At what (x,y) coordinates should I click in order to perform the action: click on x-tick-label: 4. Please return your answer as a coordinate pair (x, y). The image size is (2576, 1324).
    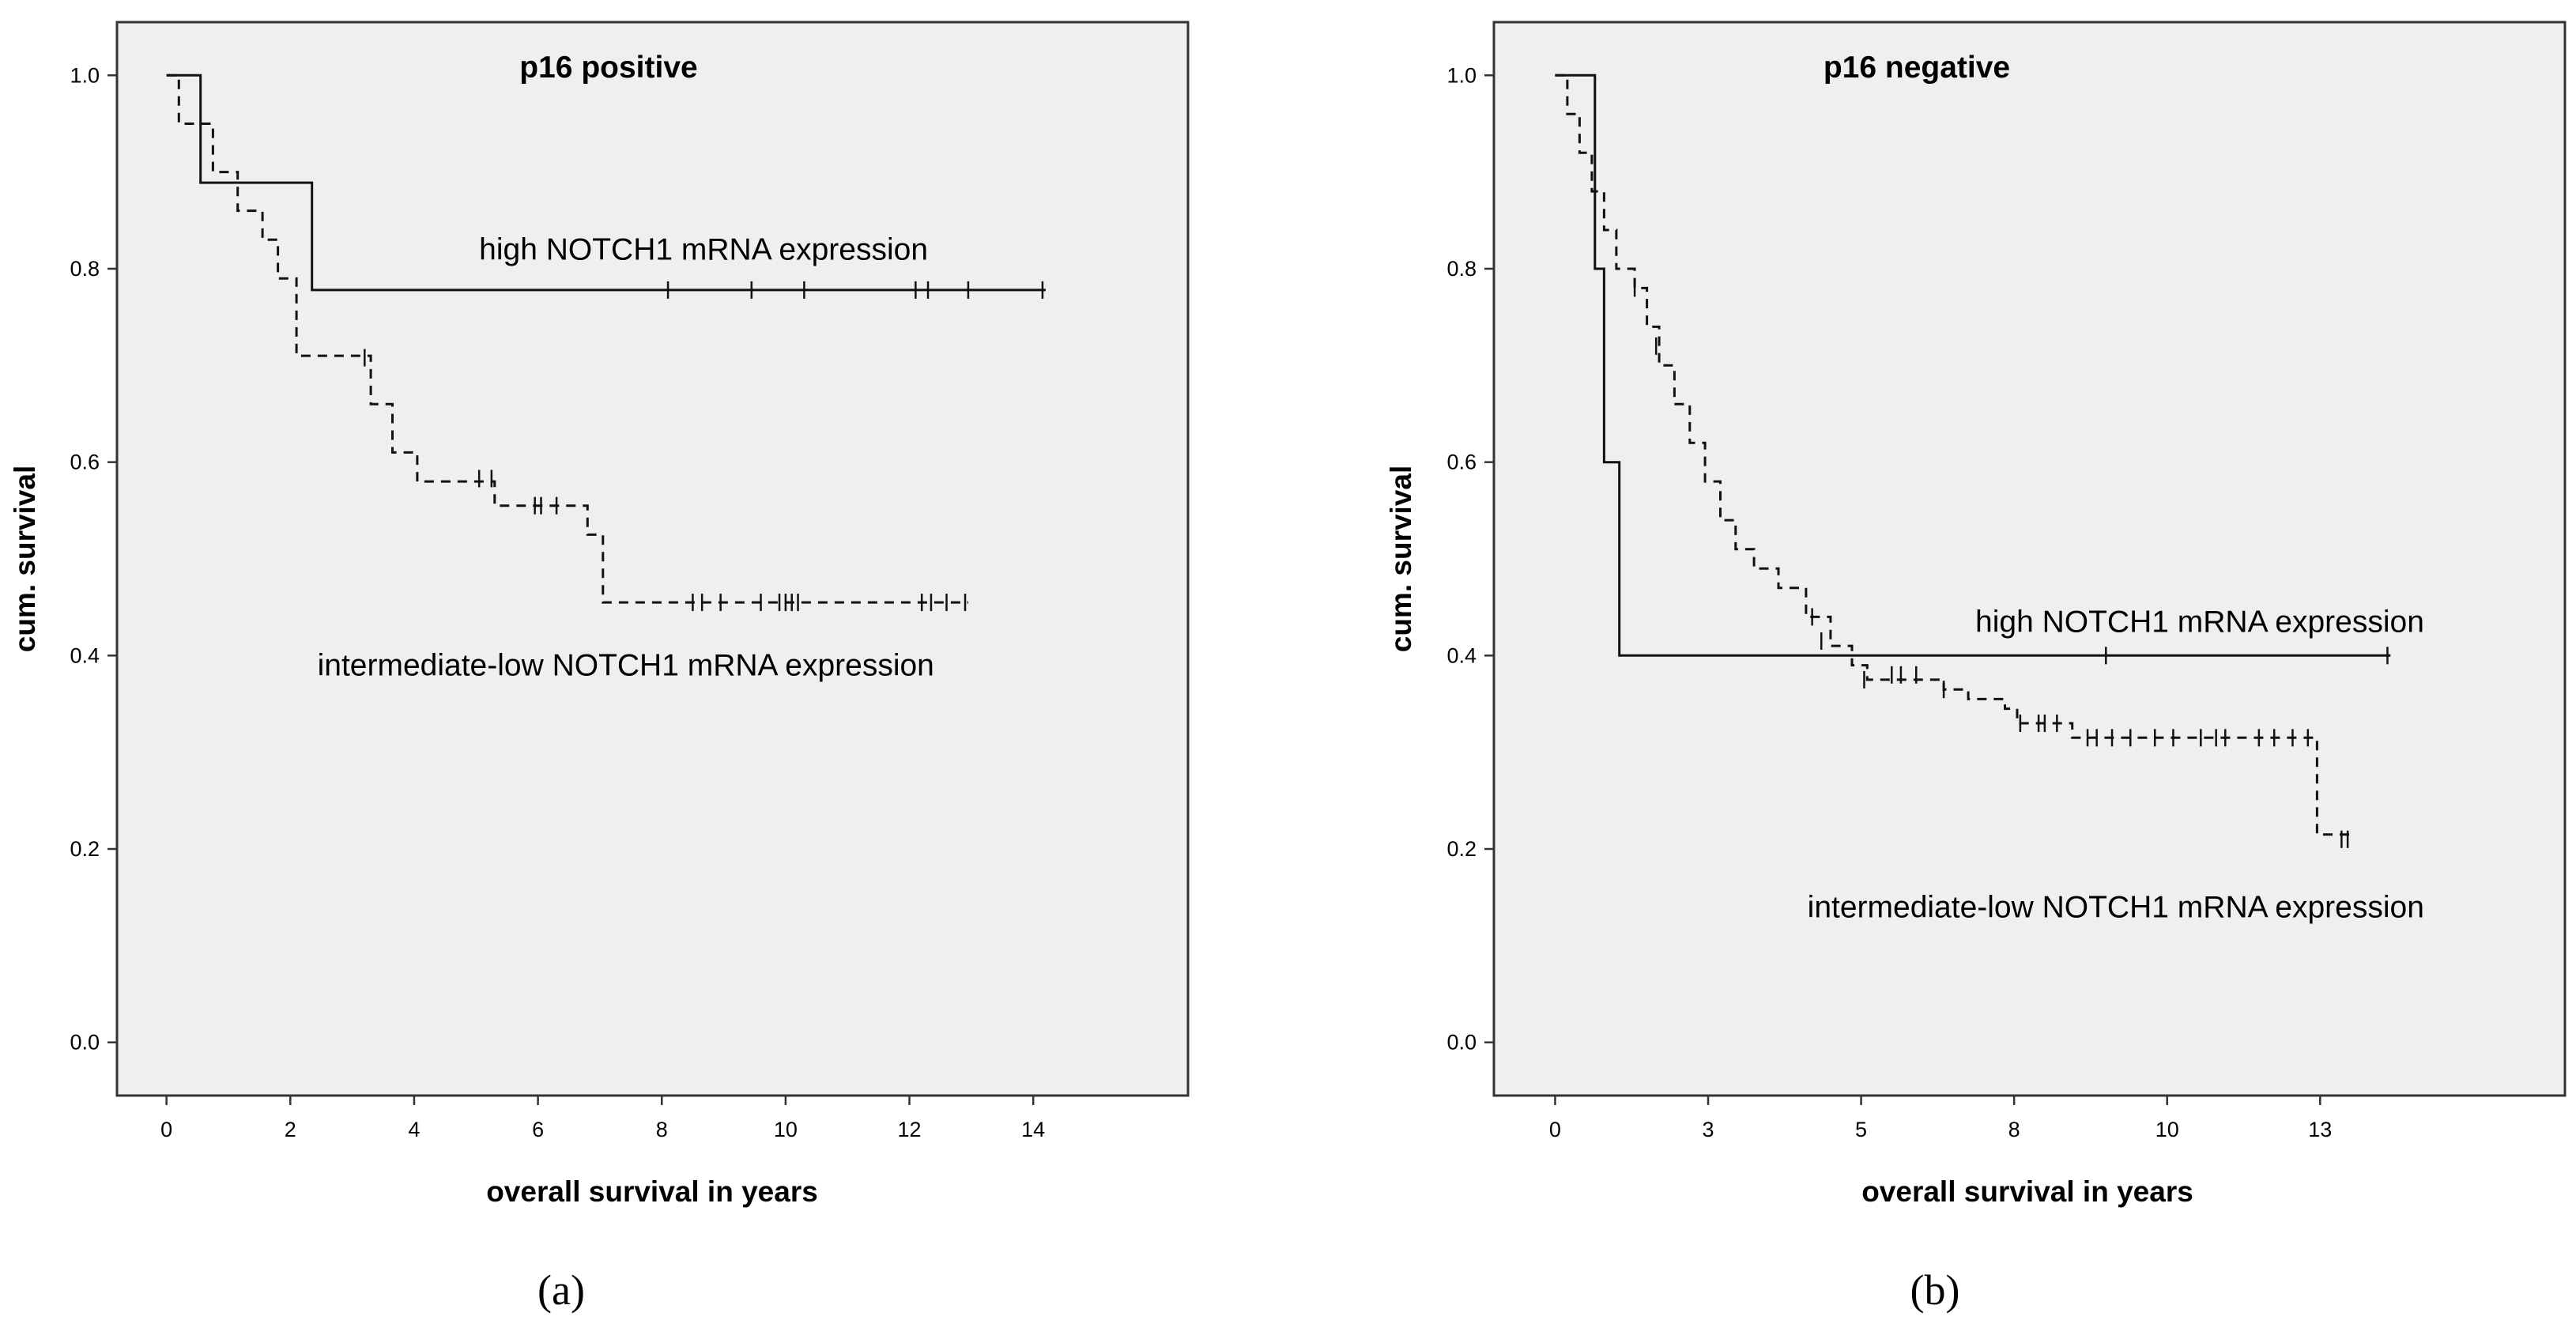
    Looking at the image, I should click on (414, 1129).